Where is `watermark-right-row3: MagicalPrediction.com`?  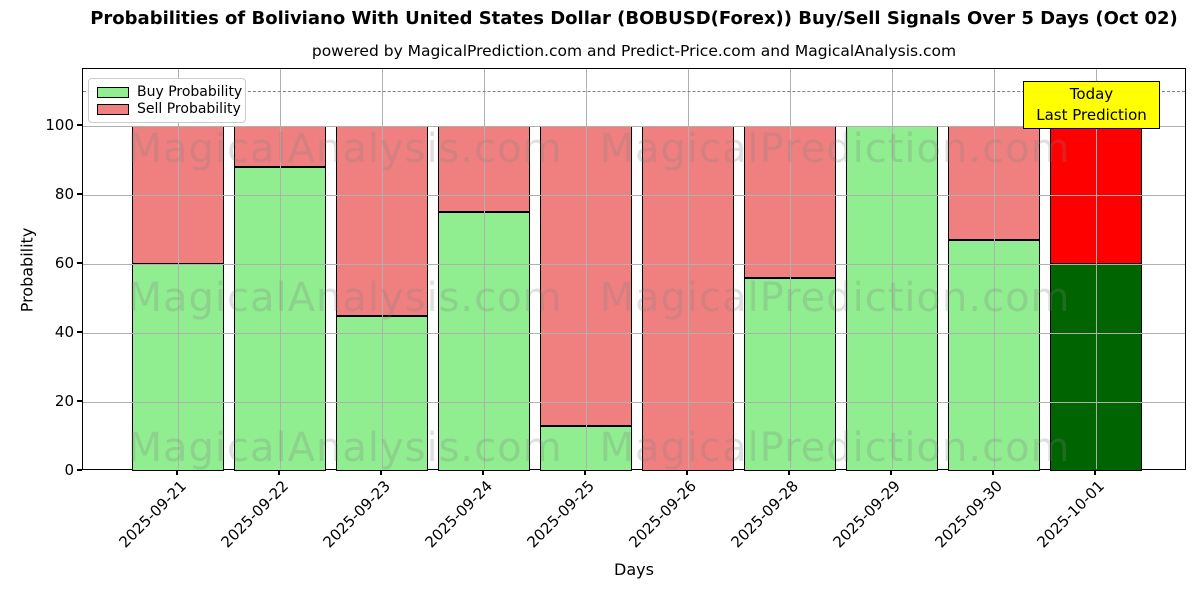
watermark-right-row3: MagicalPrediction.com is located at coordinates (835, 448).